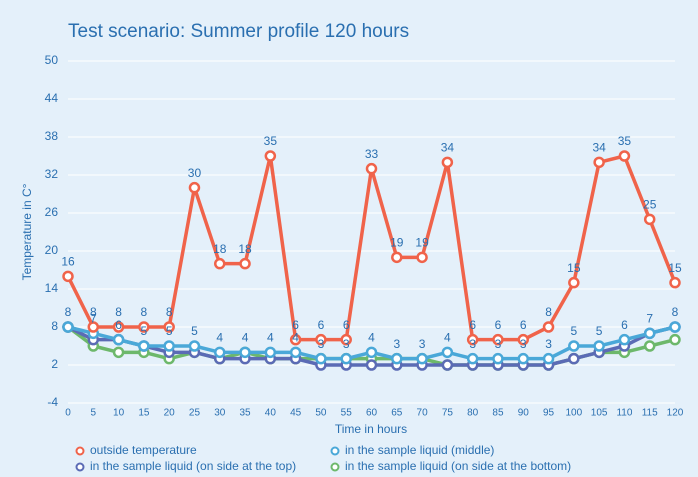 The image size is (698, 477). What do you see at coordinates (419, 450) in the screenshot?
I see `legend-label: in the sample liquid (middle)` at bounding box center [419, 450].